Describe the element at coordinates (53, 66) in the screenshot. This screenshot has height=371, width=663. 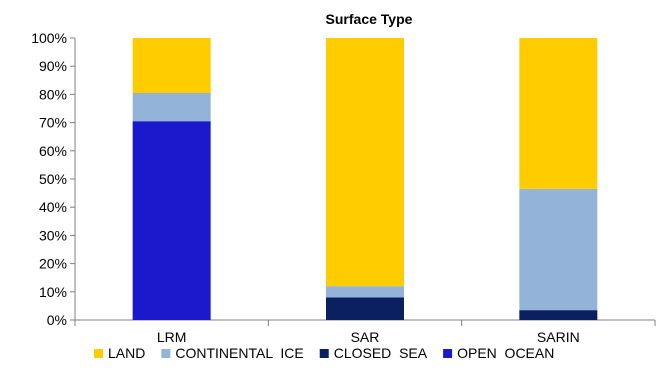
I see `y-tick-label: 90%` at that location.